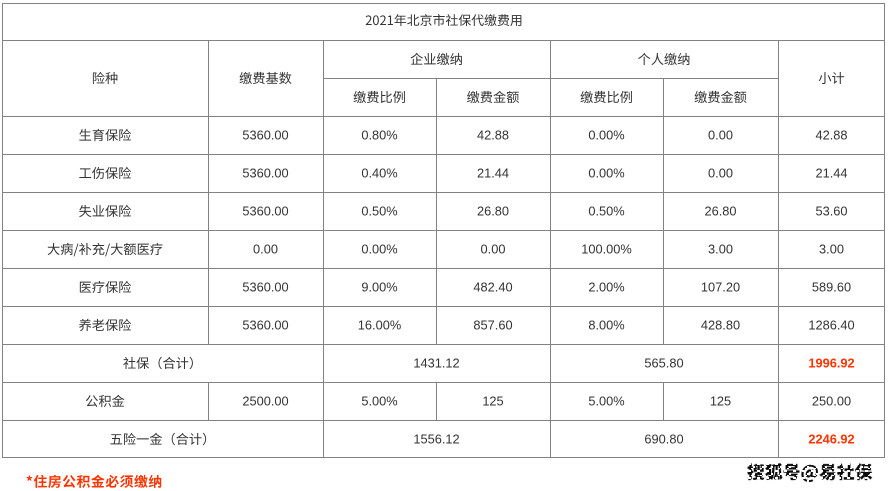 The height and width of the screenshot is (491, 888). What do you see at coordinates (492, 286) in the screenshot?
I see `svg-text: 482.40` at bounding box center [492, 286].